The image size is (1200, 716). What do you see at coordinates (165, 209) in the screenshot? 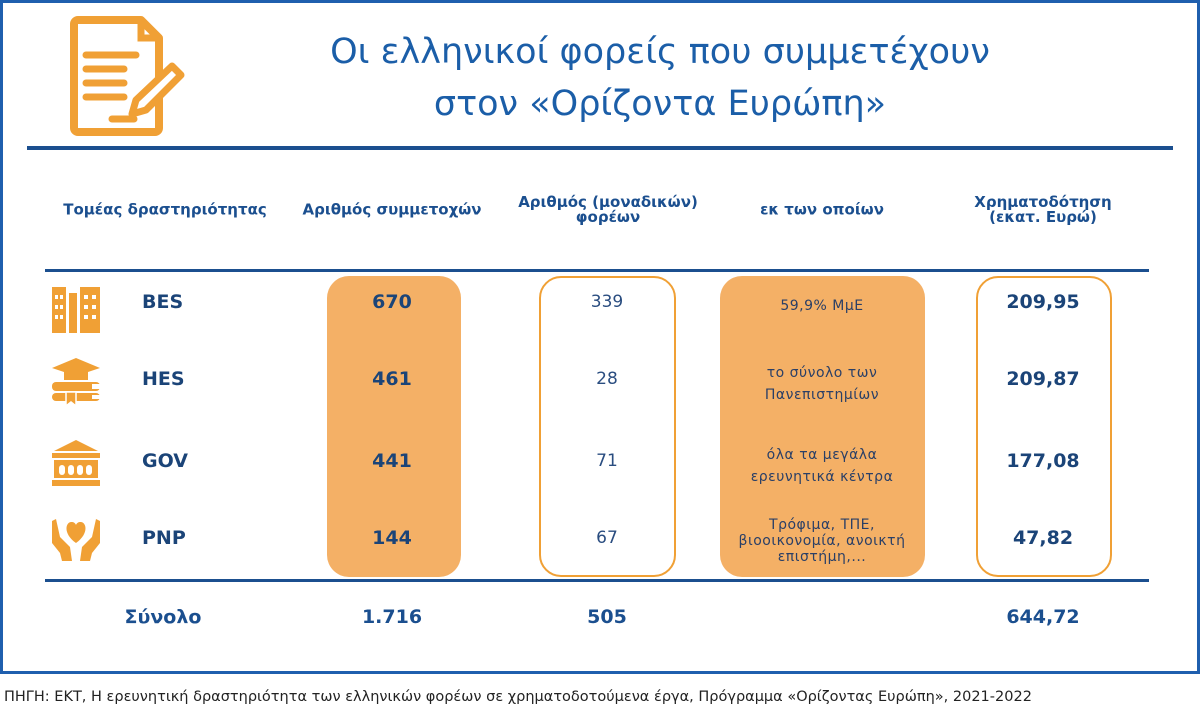
I see `header-sector: Τομέας δραστηριότητας` at bounding box center [165, 209].